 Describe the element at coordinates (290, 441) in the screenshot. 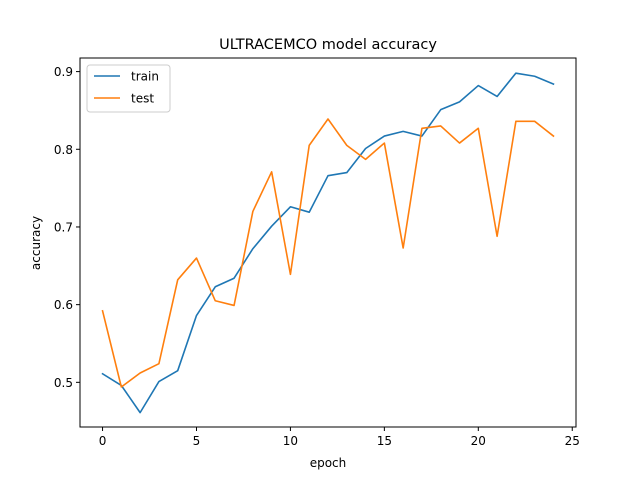

I see `x-tick-label: 10` at that location.